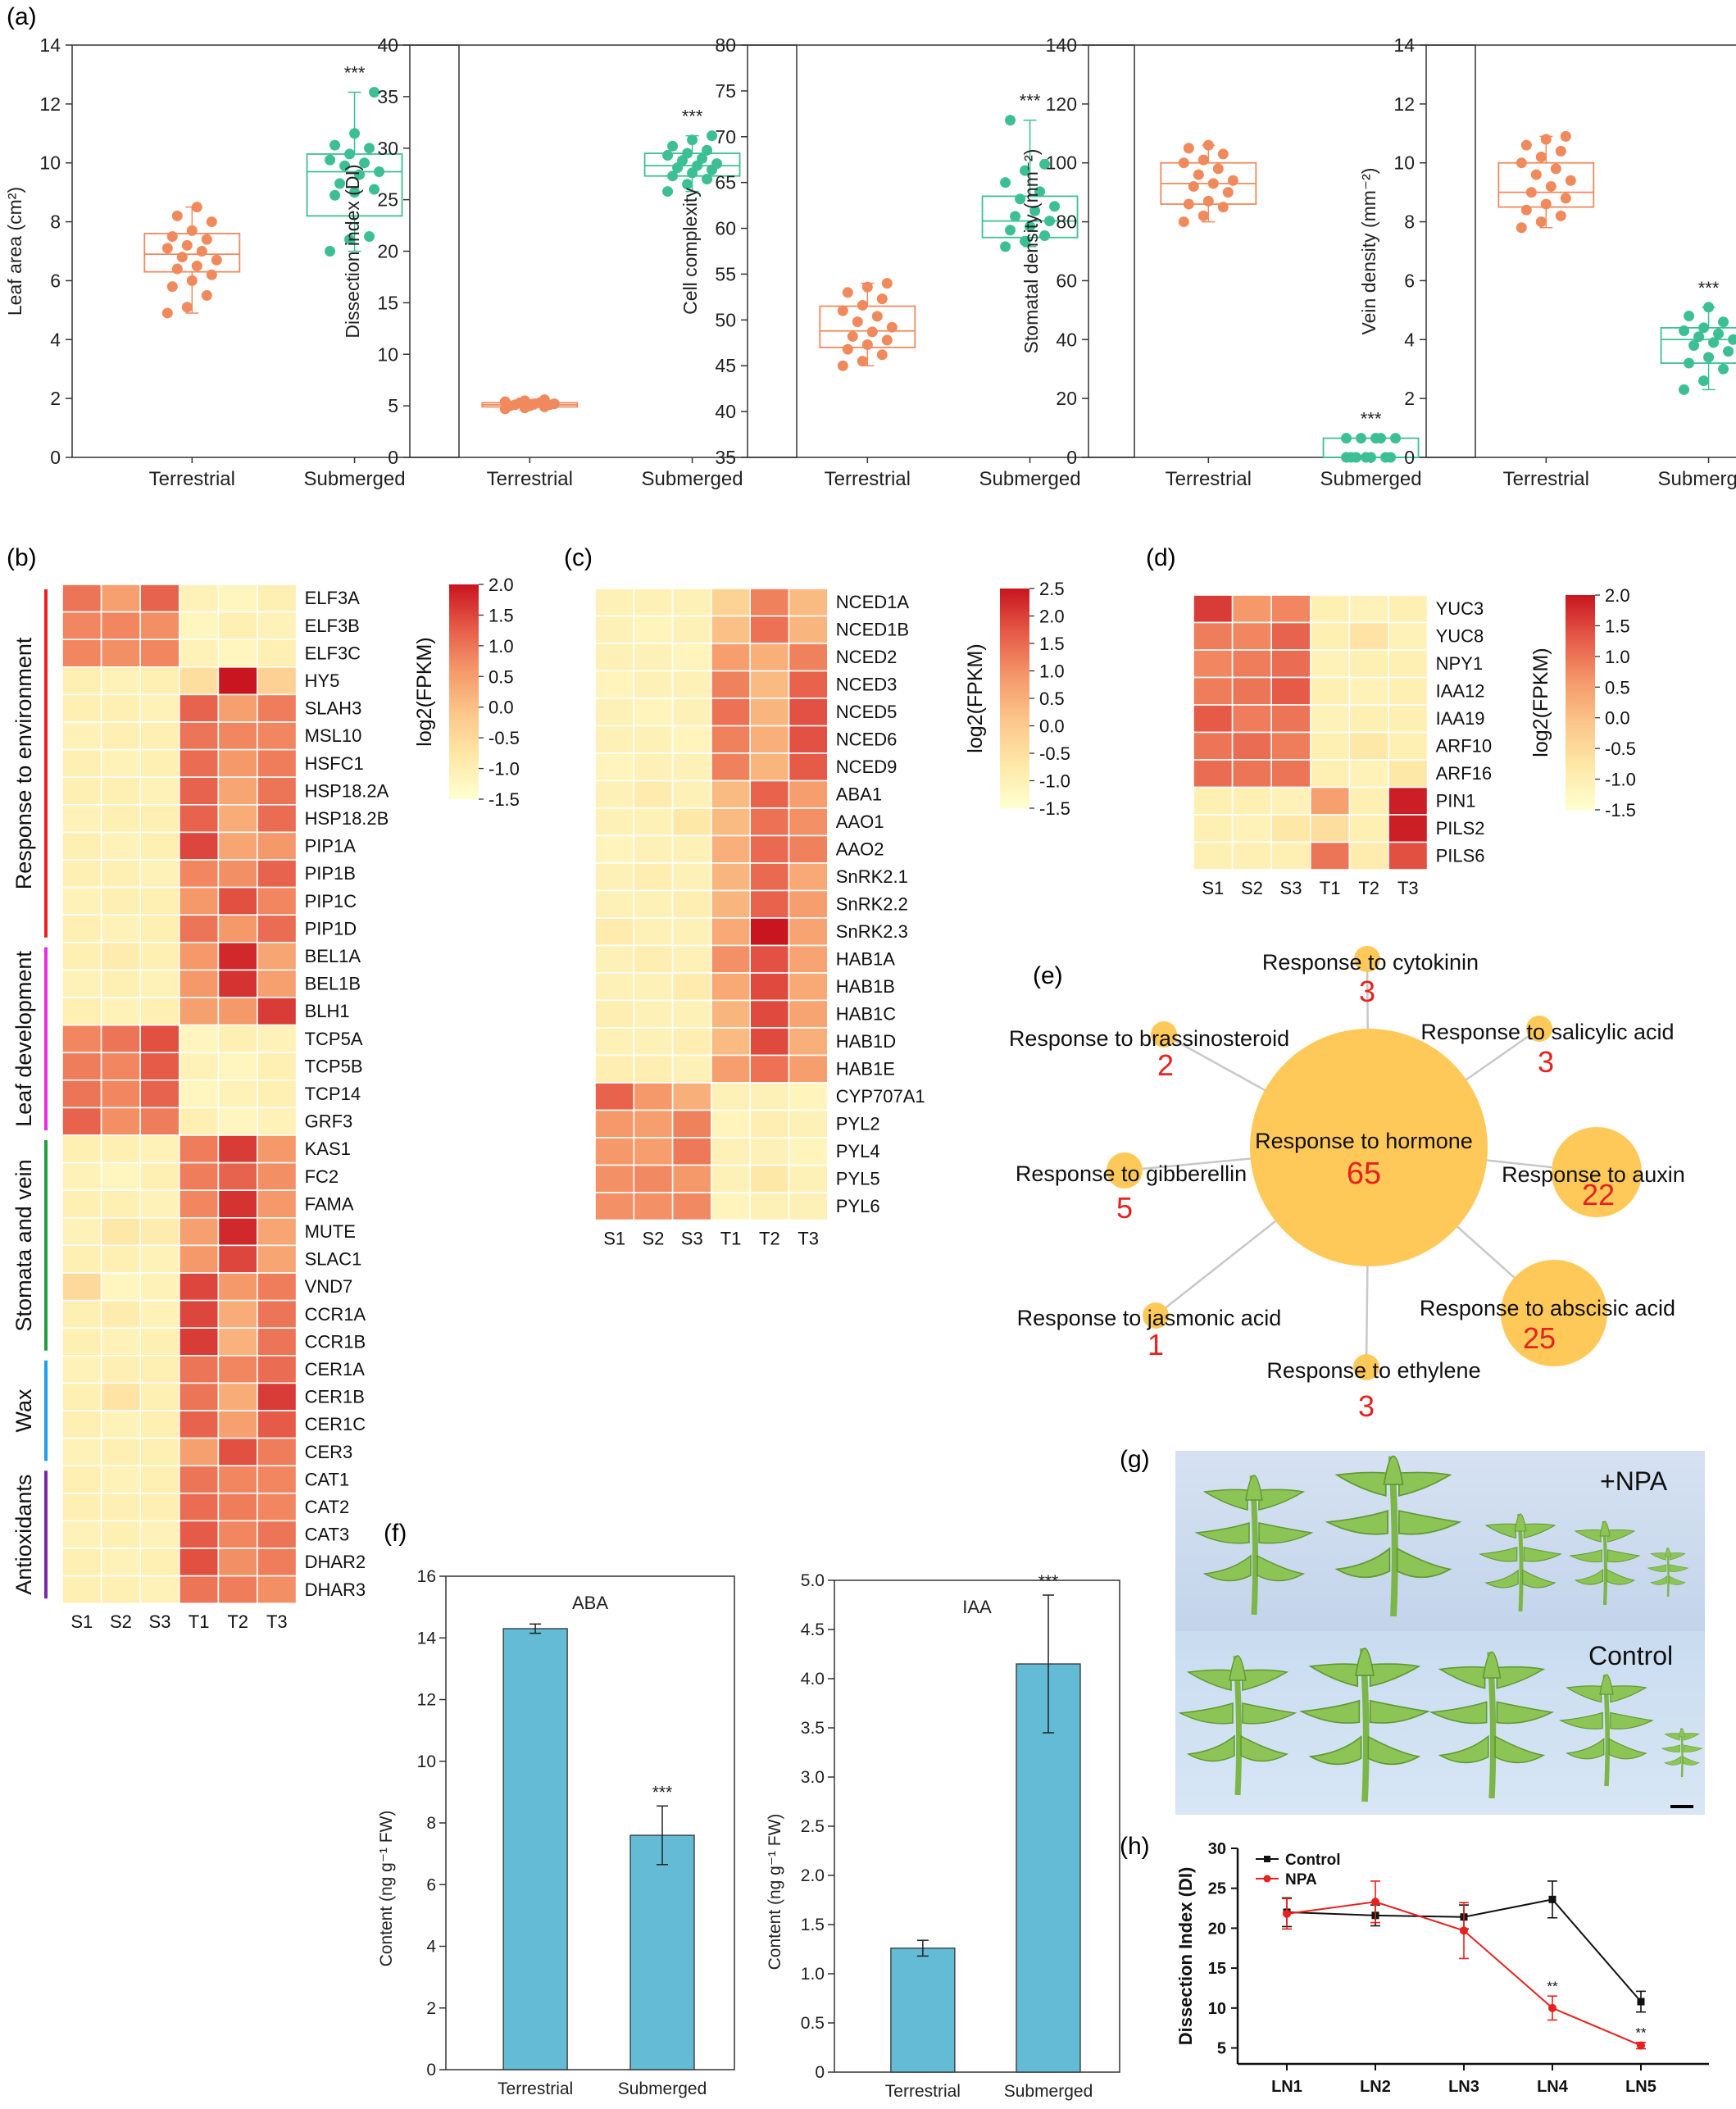 This screenshot has width=1736, height=2109. I want to click on term-count: 1, so click(1155, 1345).